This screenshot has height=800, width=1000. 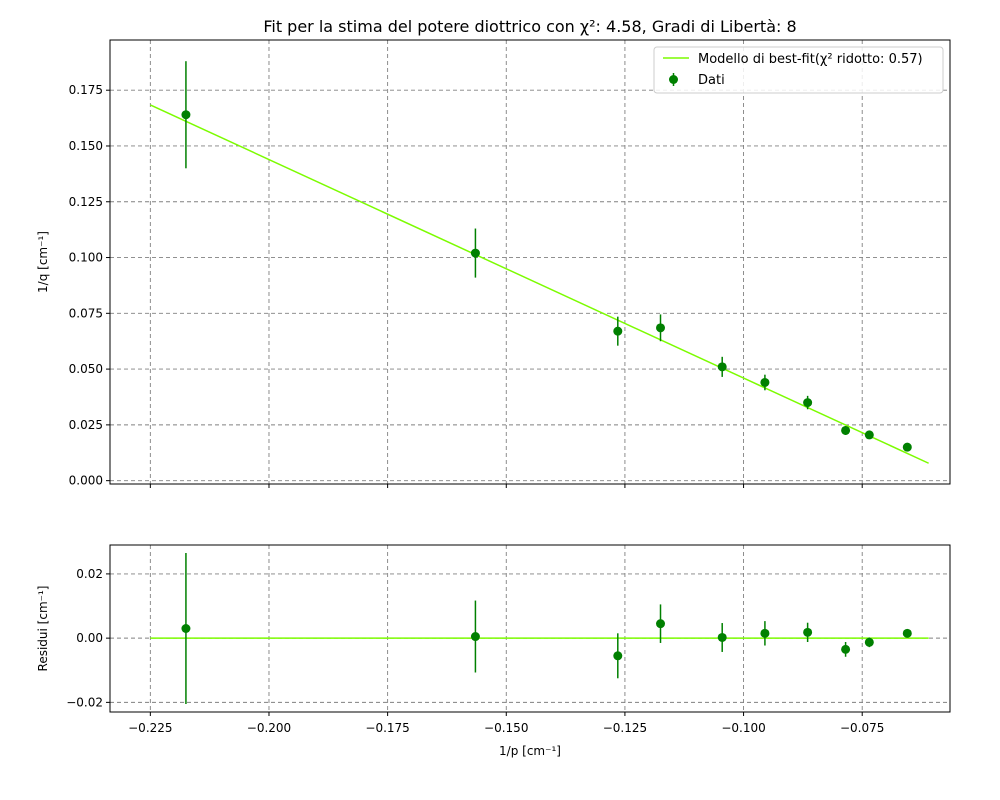 I want to click on legend-box, so click(x=798, y=70).